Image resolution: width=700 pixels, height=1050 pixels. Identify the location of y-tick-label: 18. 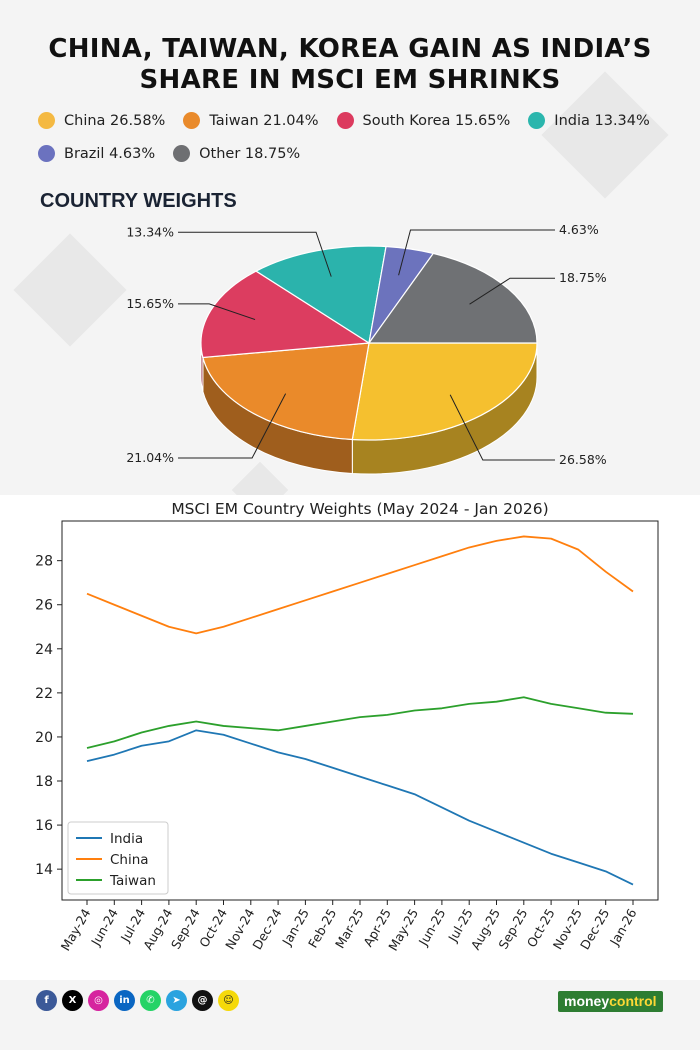
(44, 782).